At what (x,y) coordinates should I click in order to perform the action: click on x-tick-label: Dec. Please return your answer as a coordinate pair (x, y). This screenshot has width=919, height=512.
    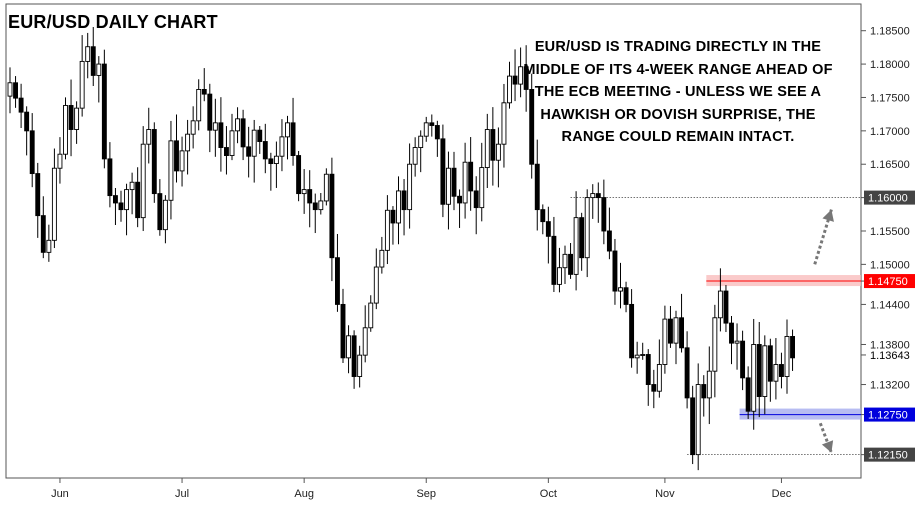
    Looking at the image, I should click on (782, 494).